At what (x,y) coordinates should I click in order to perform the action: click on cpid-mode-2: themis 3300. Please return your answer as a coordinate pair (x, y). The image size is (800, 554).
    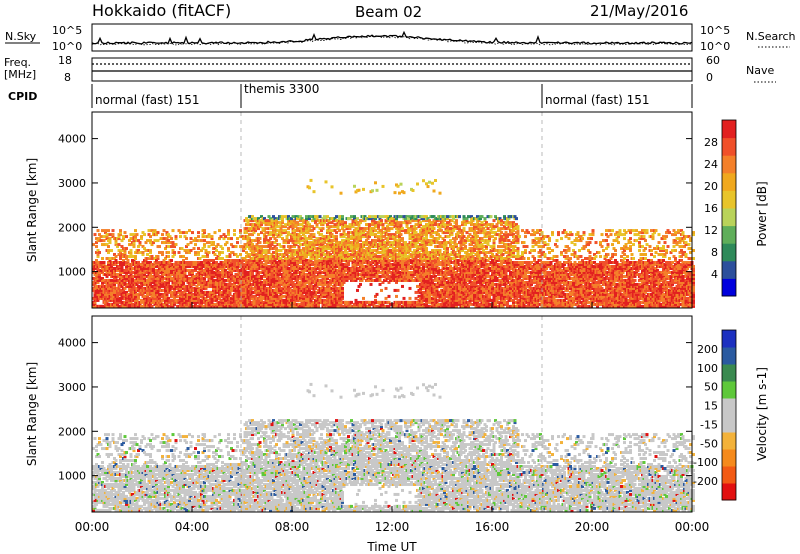
    Looking at the image, I should click on (281, 89).